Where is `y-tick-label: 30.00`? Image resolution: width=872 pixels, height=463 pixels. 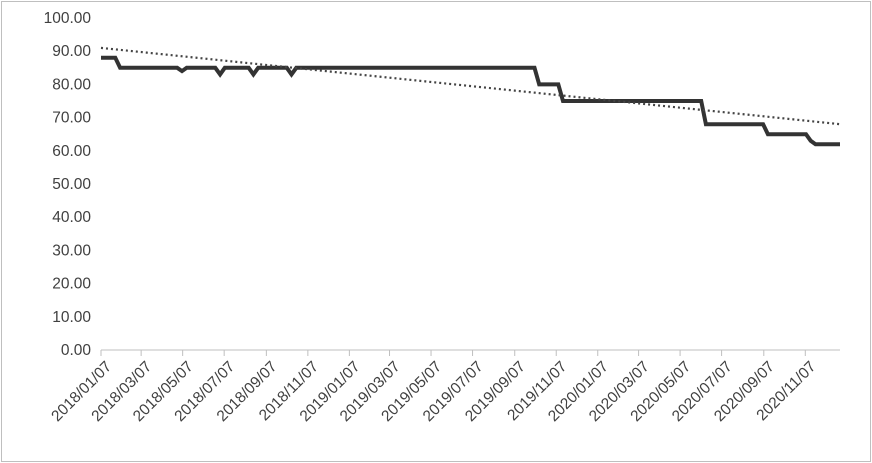 y-tick-label: 30.00 is located at coordinates (71, 250).